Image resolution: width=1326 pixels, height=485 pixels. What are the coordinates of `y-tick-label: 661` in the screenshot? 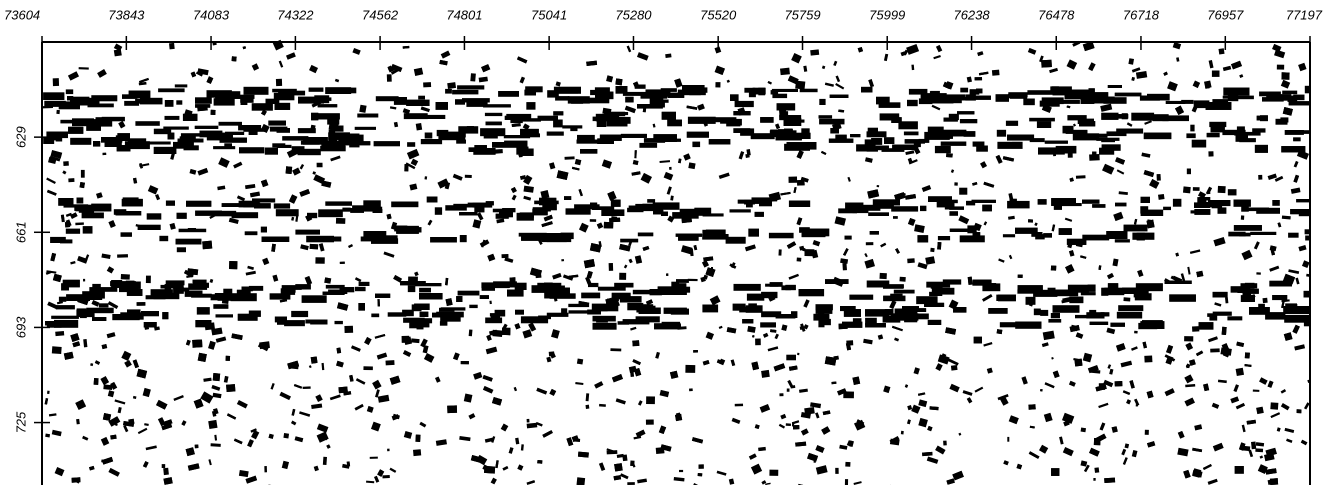 It's located at (20, 232).